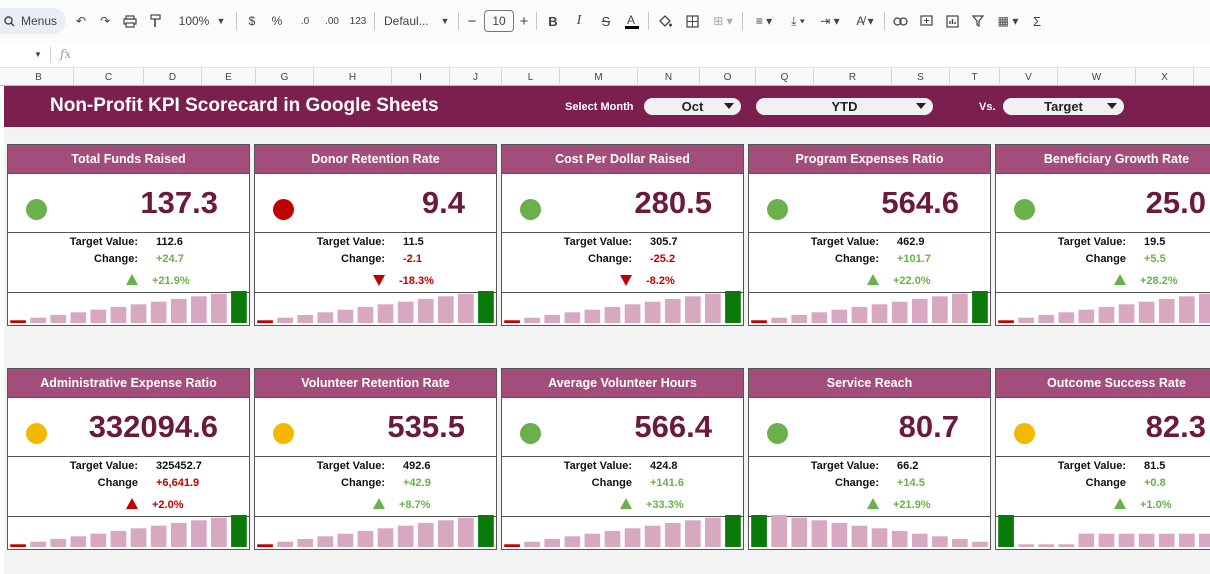 The height and width of the screenshot is (574, 1210). Describe the element at coordinates (692, 21) in the screenshot. I see `borders-icon` at that location.